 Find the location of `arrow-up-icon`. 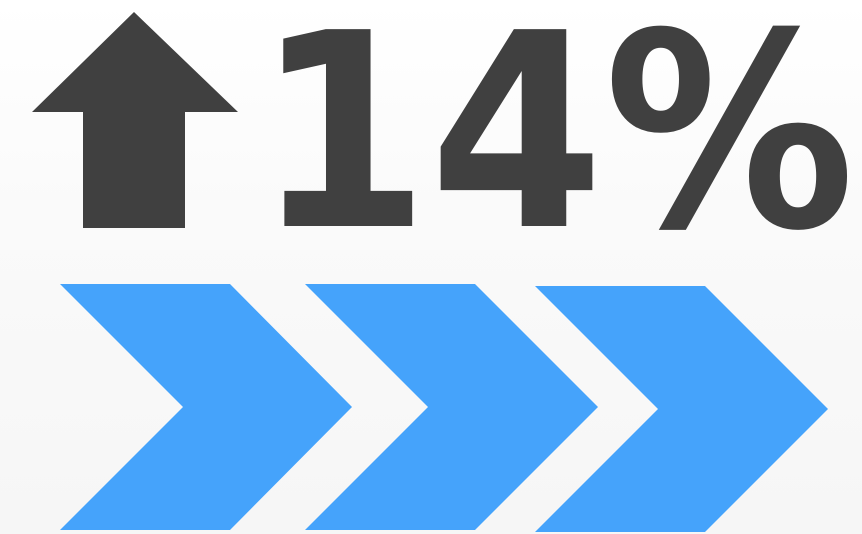

arrow-up-icon is located at coordinates (135, 120).